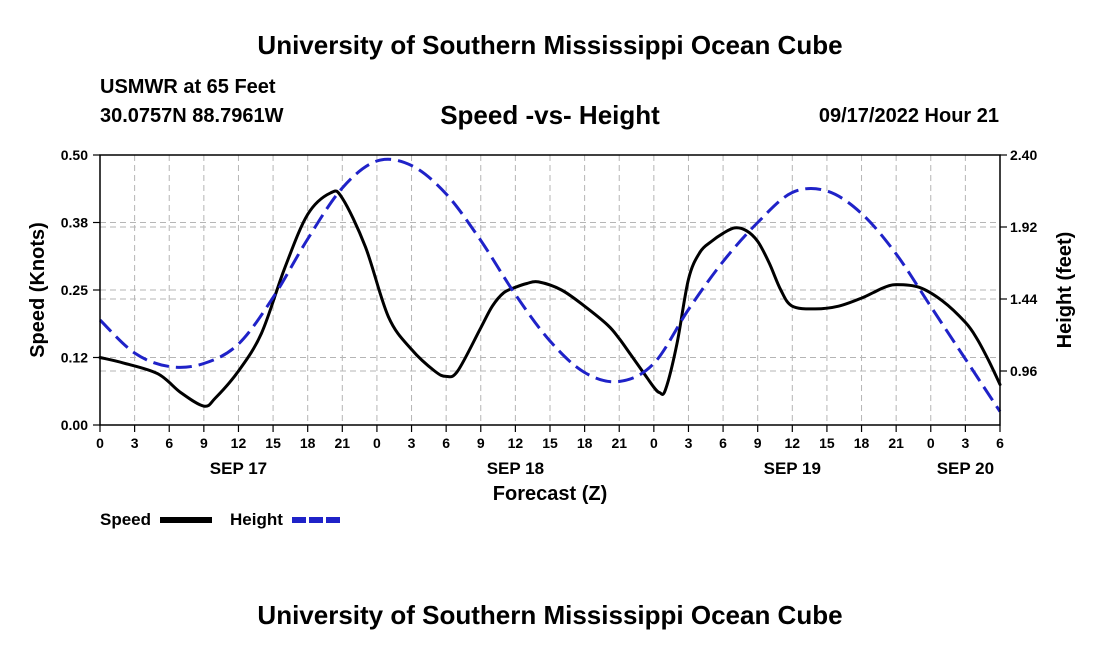 This screenshot has width=1100, height=650. What do you see at coordinates (550, 494) in the screenshot?
I see `x-axis-title: Forecast (Z)` at bounding box center [550, 494].